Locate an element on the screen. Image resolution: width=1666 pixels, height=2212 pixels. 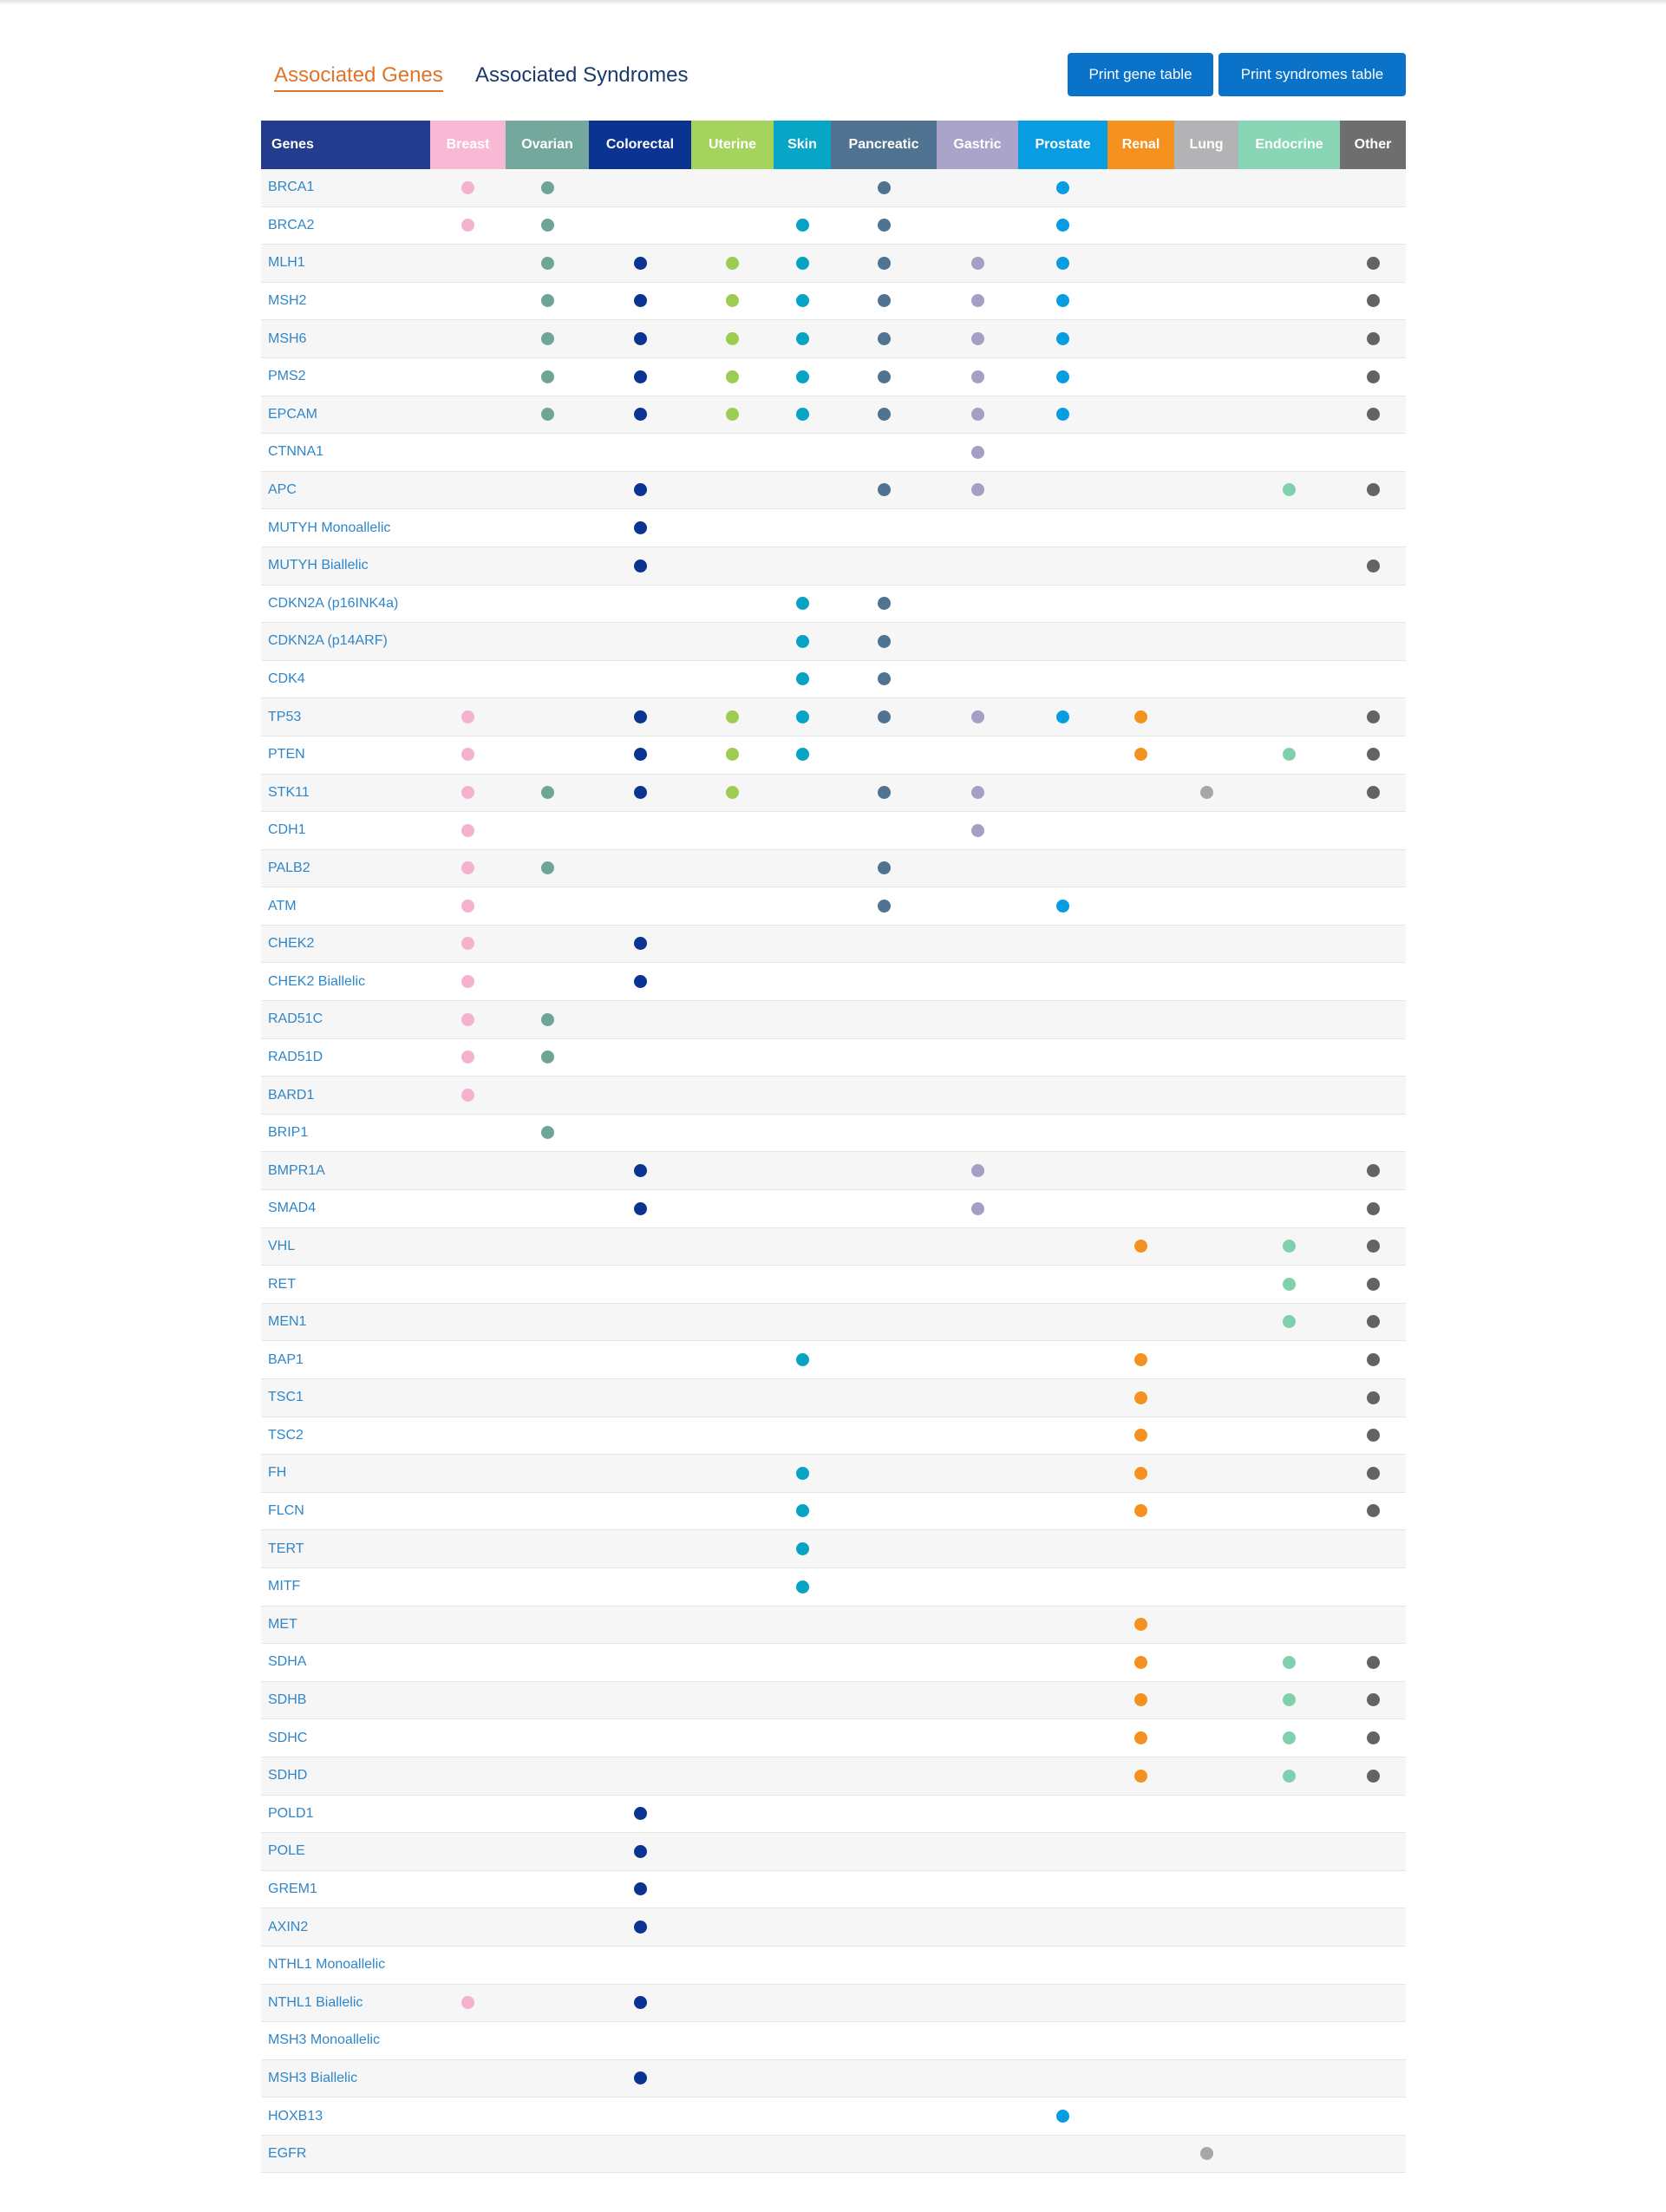
gene-link: MSH3 Biallelic is located at coordinates (346, 2078).